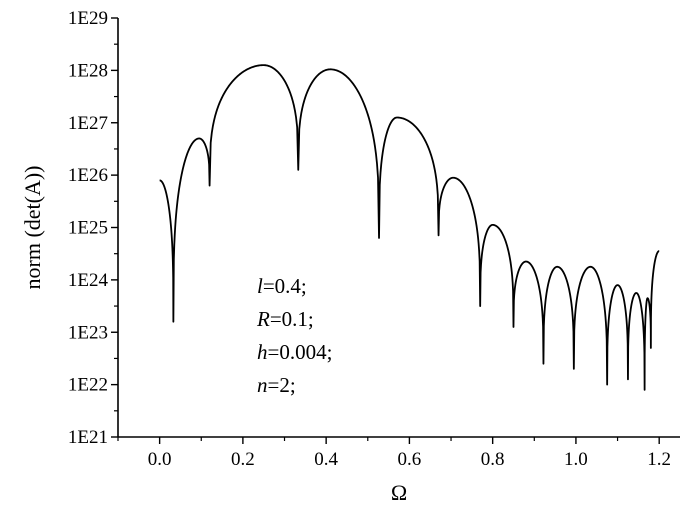 The image size is (700, 509). I want to click on annotation-variable: h, so click(262, 352).